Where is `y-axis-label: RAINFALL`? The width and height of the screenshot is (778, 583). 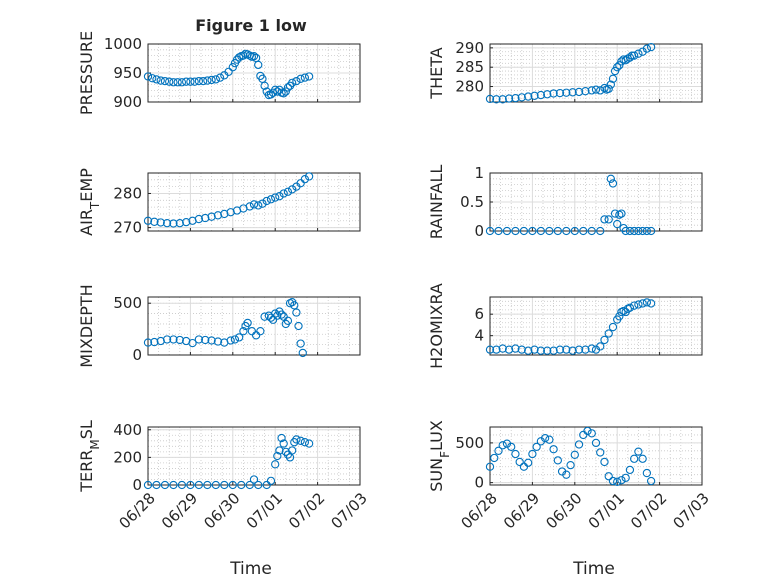
y-axis-label: RAINFALL is located at coordinates (436, 202).